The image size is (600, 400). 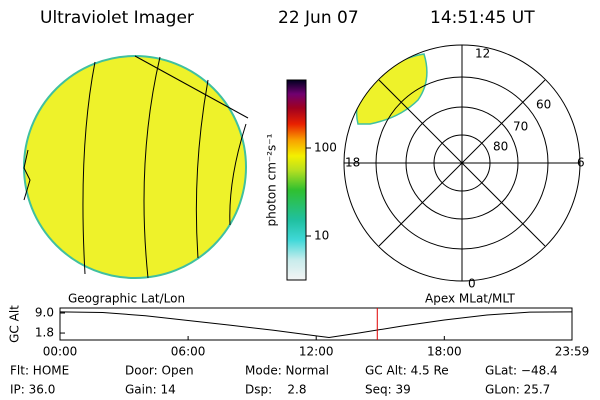 I want to click on colorbar-label: photon cm⁻²s⁻¹, so click(x=272, y=179).